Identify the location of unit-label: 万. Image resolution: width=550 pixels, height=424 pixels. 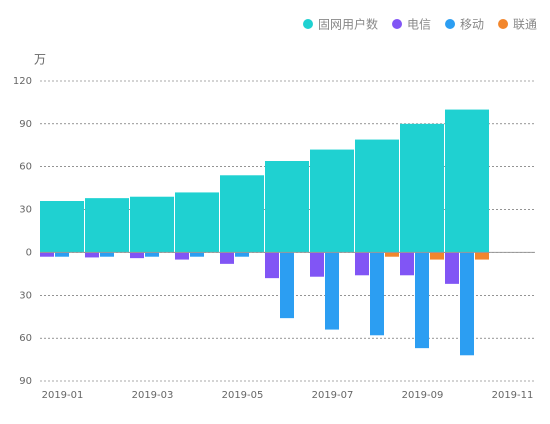
(40, 60).